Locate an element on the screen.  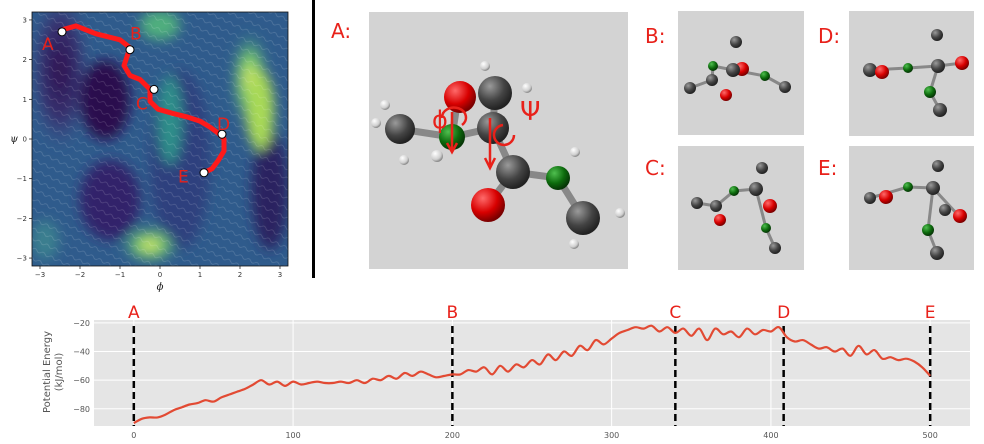
phi-tick-label: −1 is located at coordinates (120, 275).